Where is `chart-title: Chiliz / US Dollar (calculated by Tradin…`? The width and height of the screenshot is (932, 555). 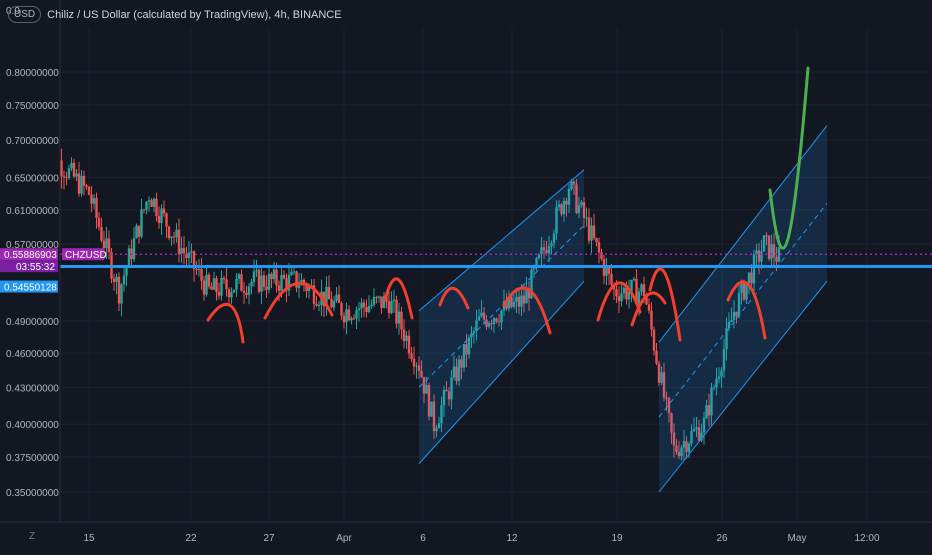
chart-title: Chiliz / US Dollar (calculated by Tradin… is located at coordinates (194, 14).